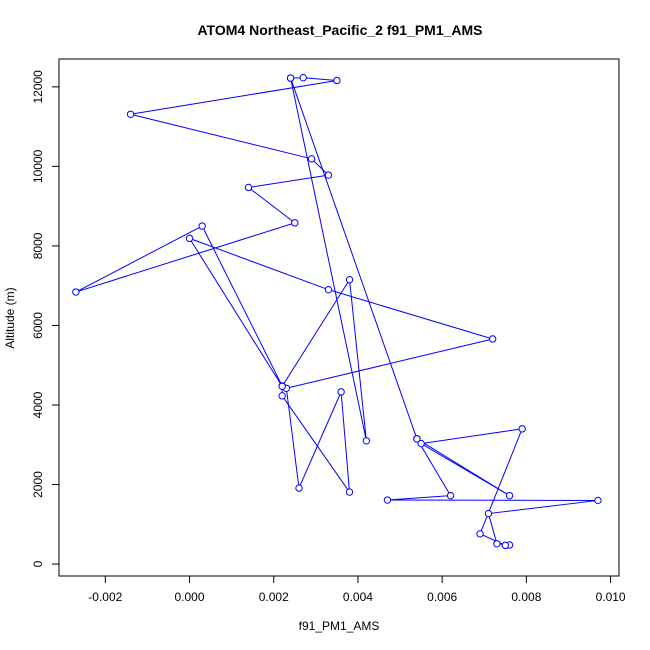 This screenshot has height=650, width=650. Describe the element at coordinates (38, 404) in the screenshot. I see `y-tick-label: 4000` at that location.